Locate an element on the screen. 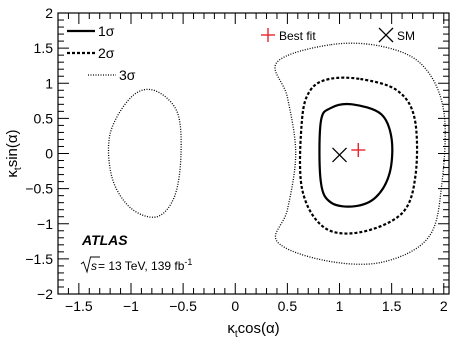 This screenshot has width=458, height=344. sqrt-sign is located at coordinates (90, 265).